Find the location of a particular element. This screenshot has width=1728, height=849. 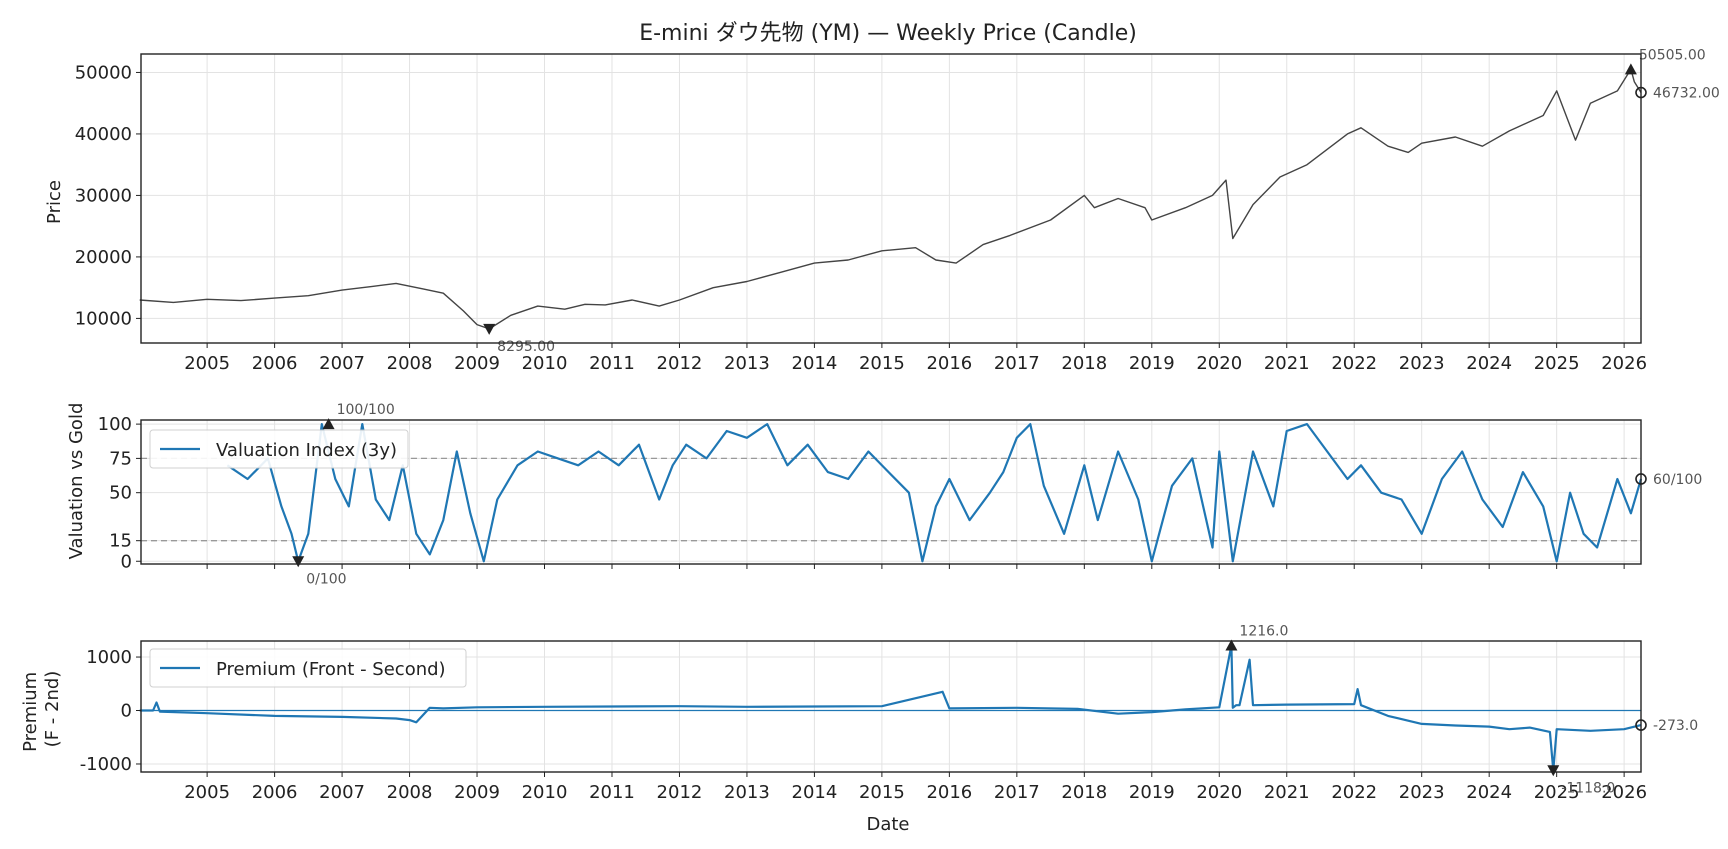

max-annotation: 1216.0 is located at coordinates (1263, 631).